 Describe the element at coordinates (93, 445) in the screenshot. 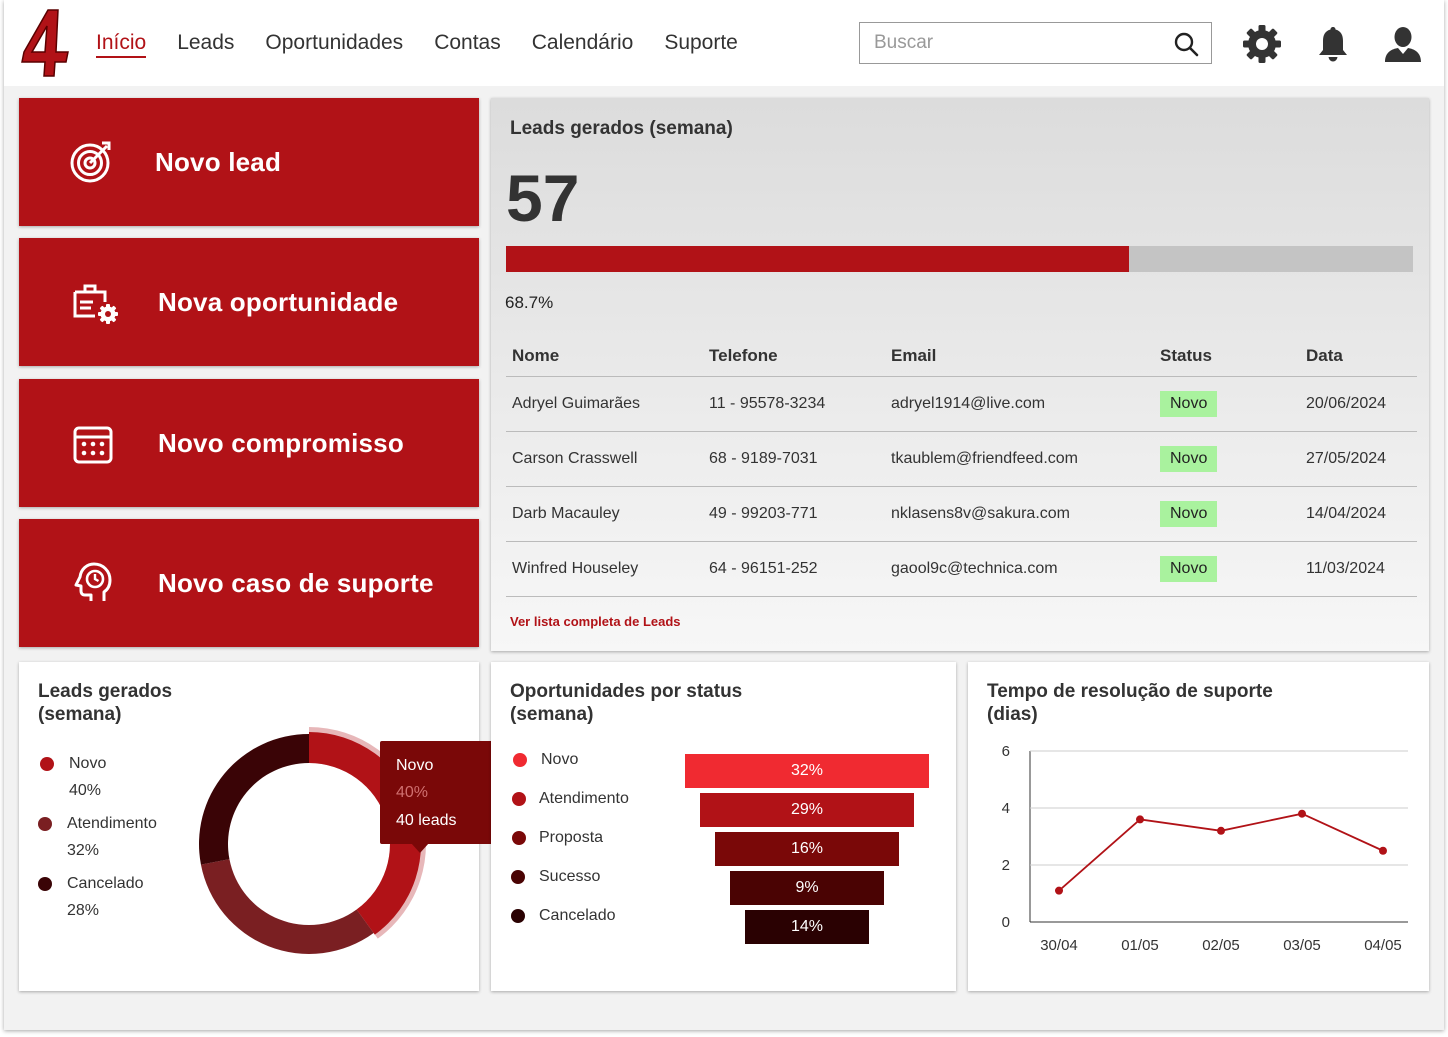

I see `calendar-icon` at that location.